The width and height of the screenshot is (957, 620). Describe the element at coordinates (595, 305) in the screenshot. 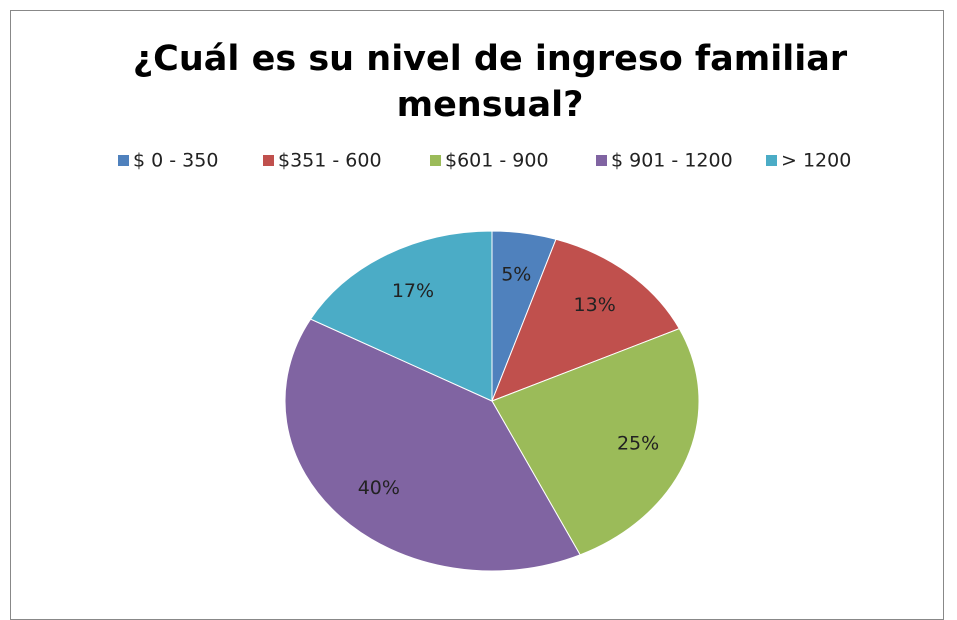

I see `data-label: 13%` at that location.